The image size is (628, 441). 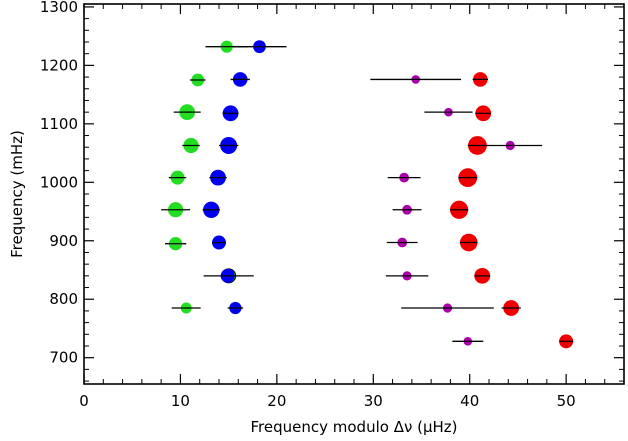 I want to click on y-axis-label: Frequency (mHz), so click(x=17, y=194).